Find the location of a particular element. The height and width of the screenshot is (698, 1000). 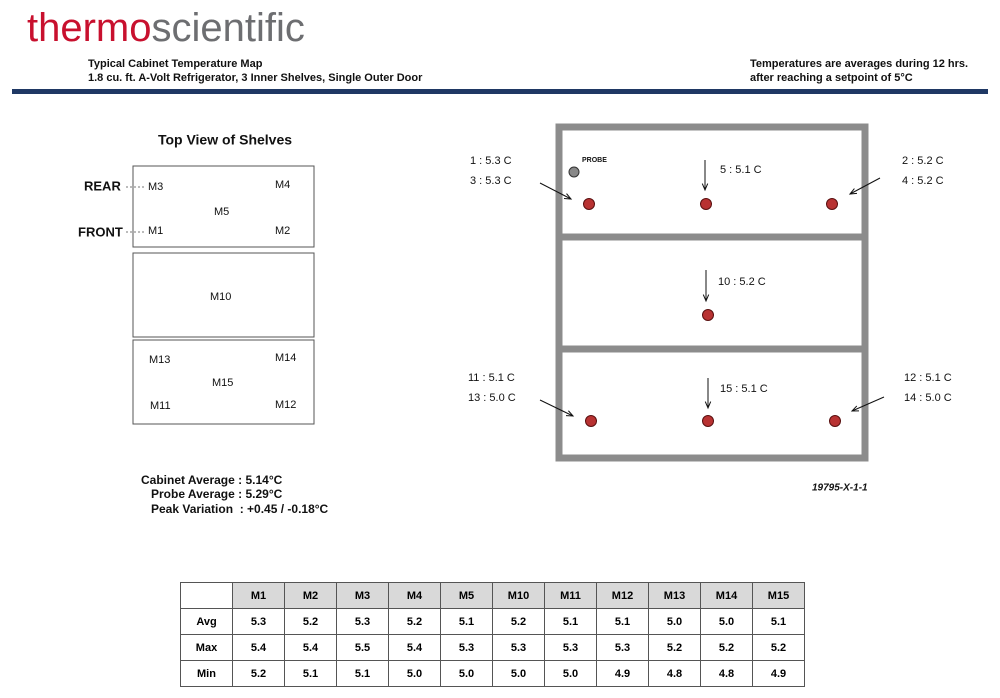

reading: 5 : 5.1 C is located at coordinates (741, 170).